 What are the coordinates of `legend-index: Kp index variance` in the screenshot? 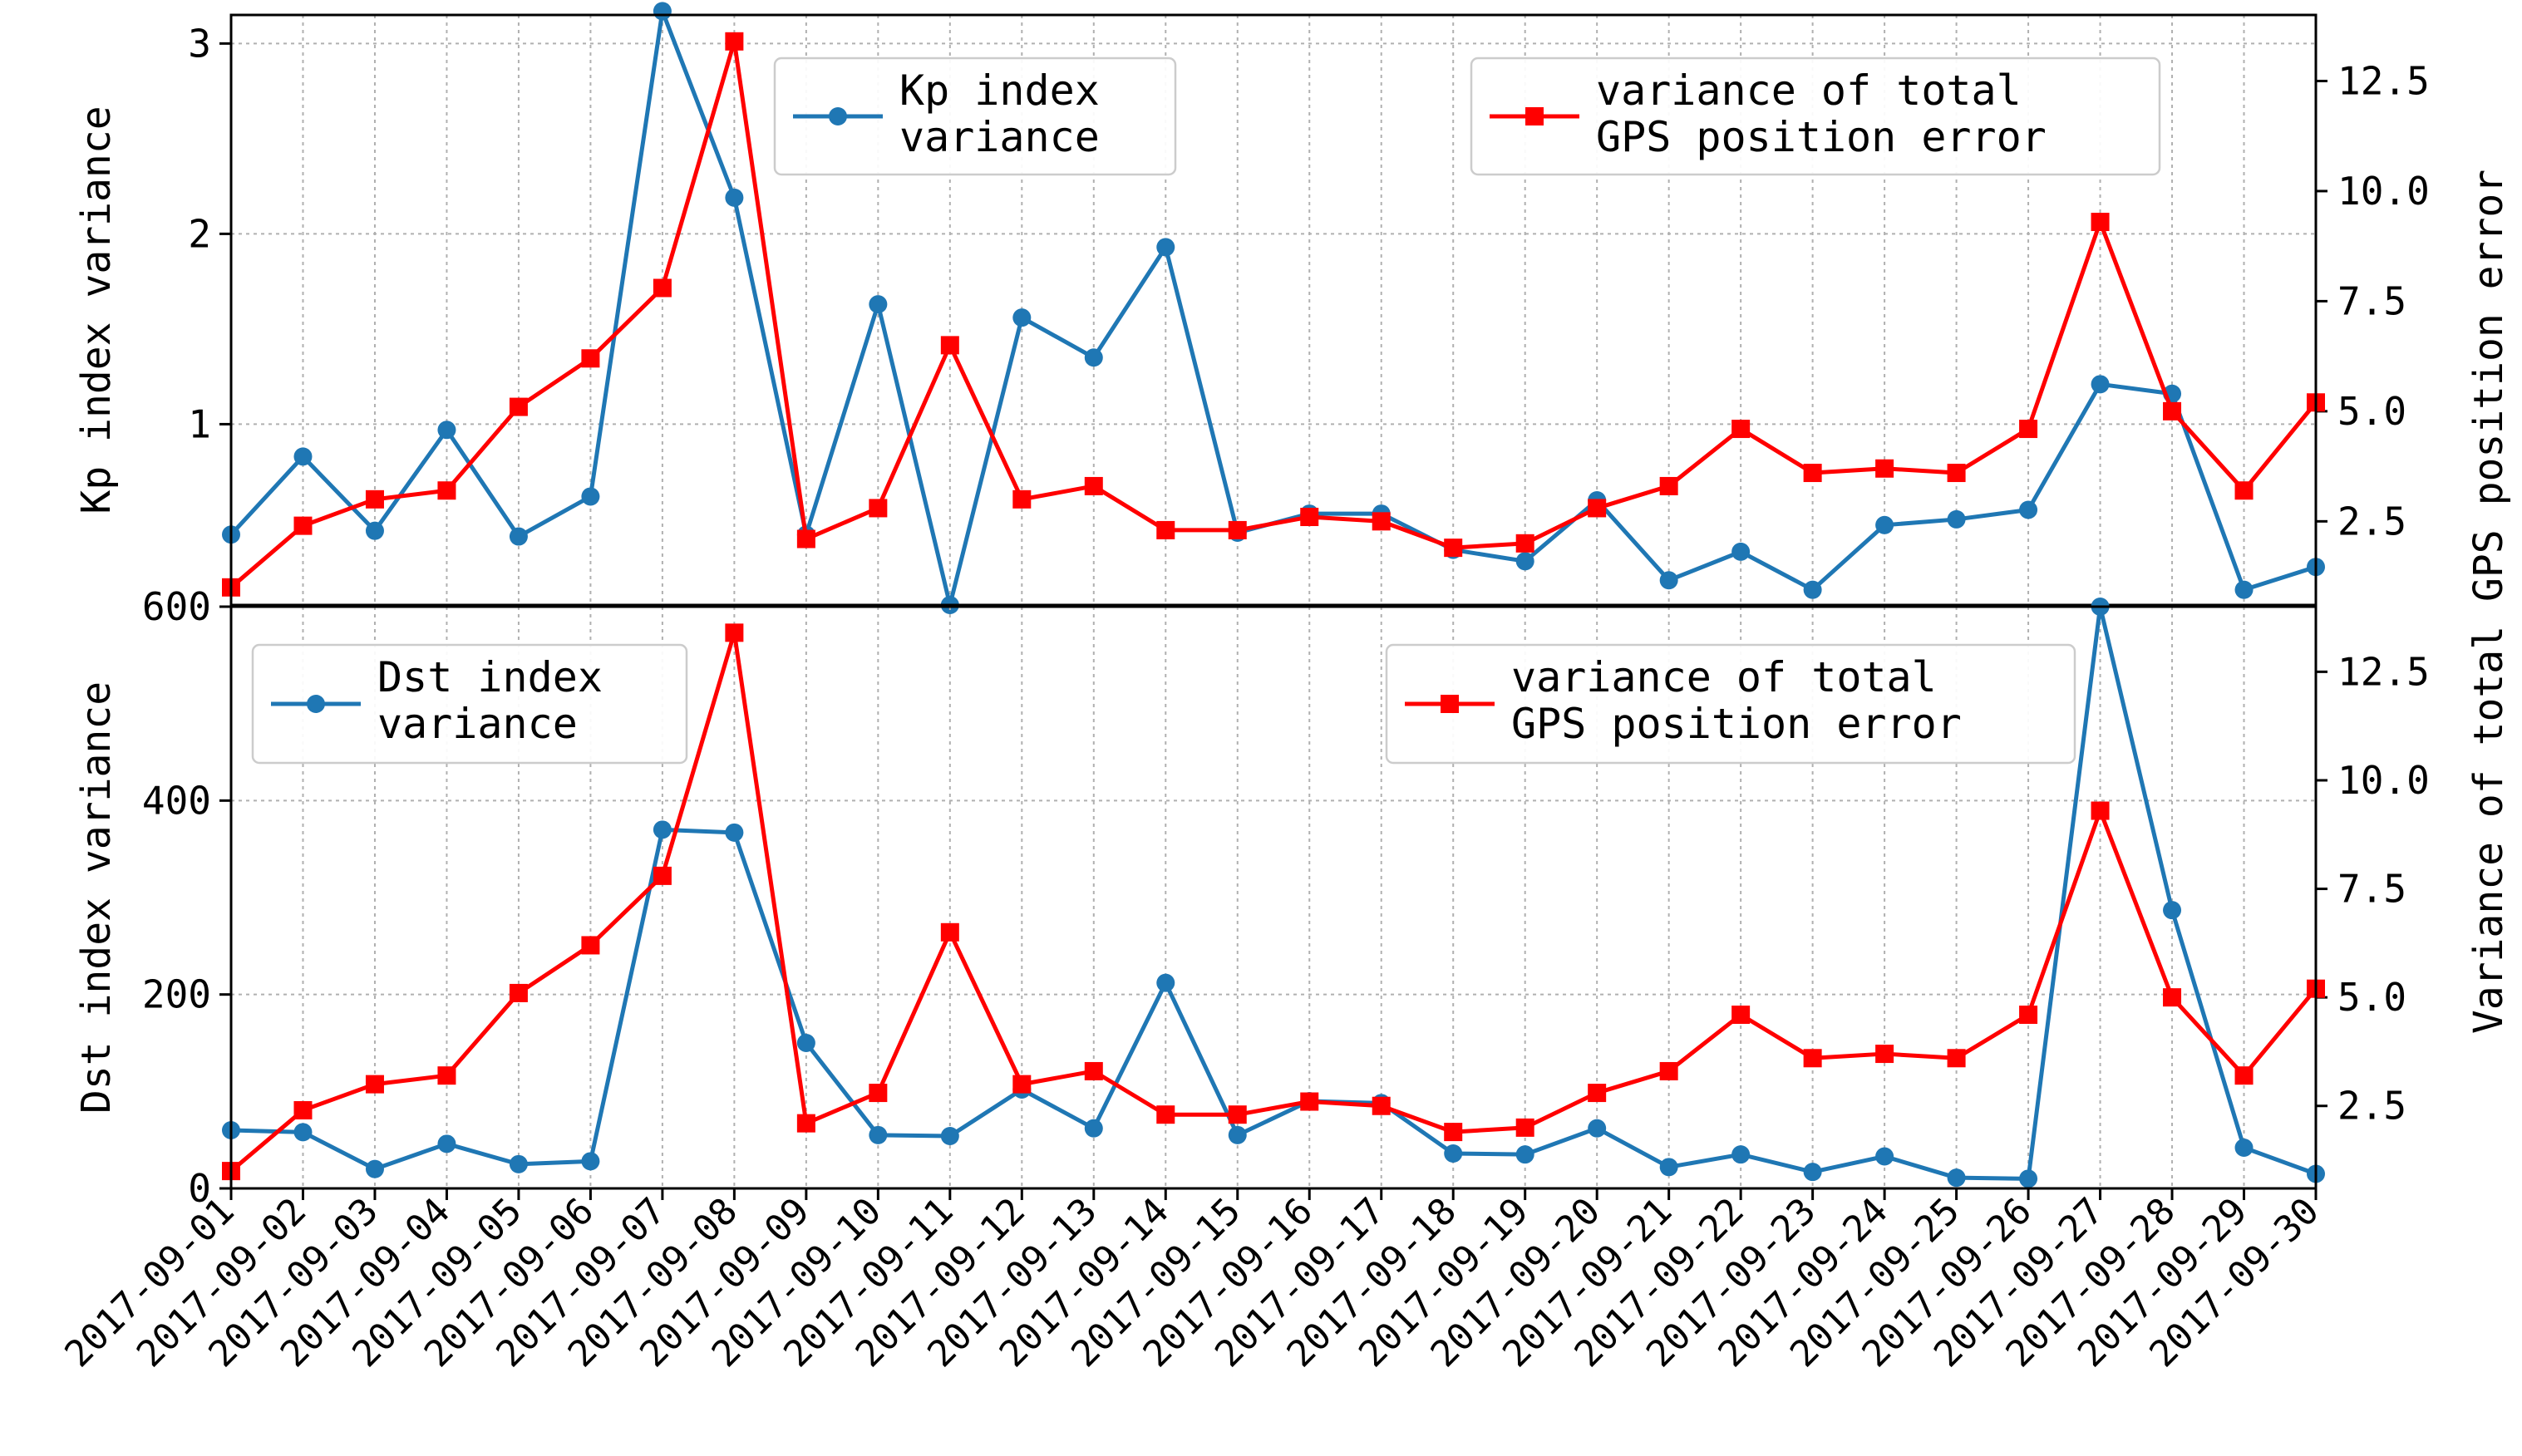 It's located at (975, 116).